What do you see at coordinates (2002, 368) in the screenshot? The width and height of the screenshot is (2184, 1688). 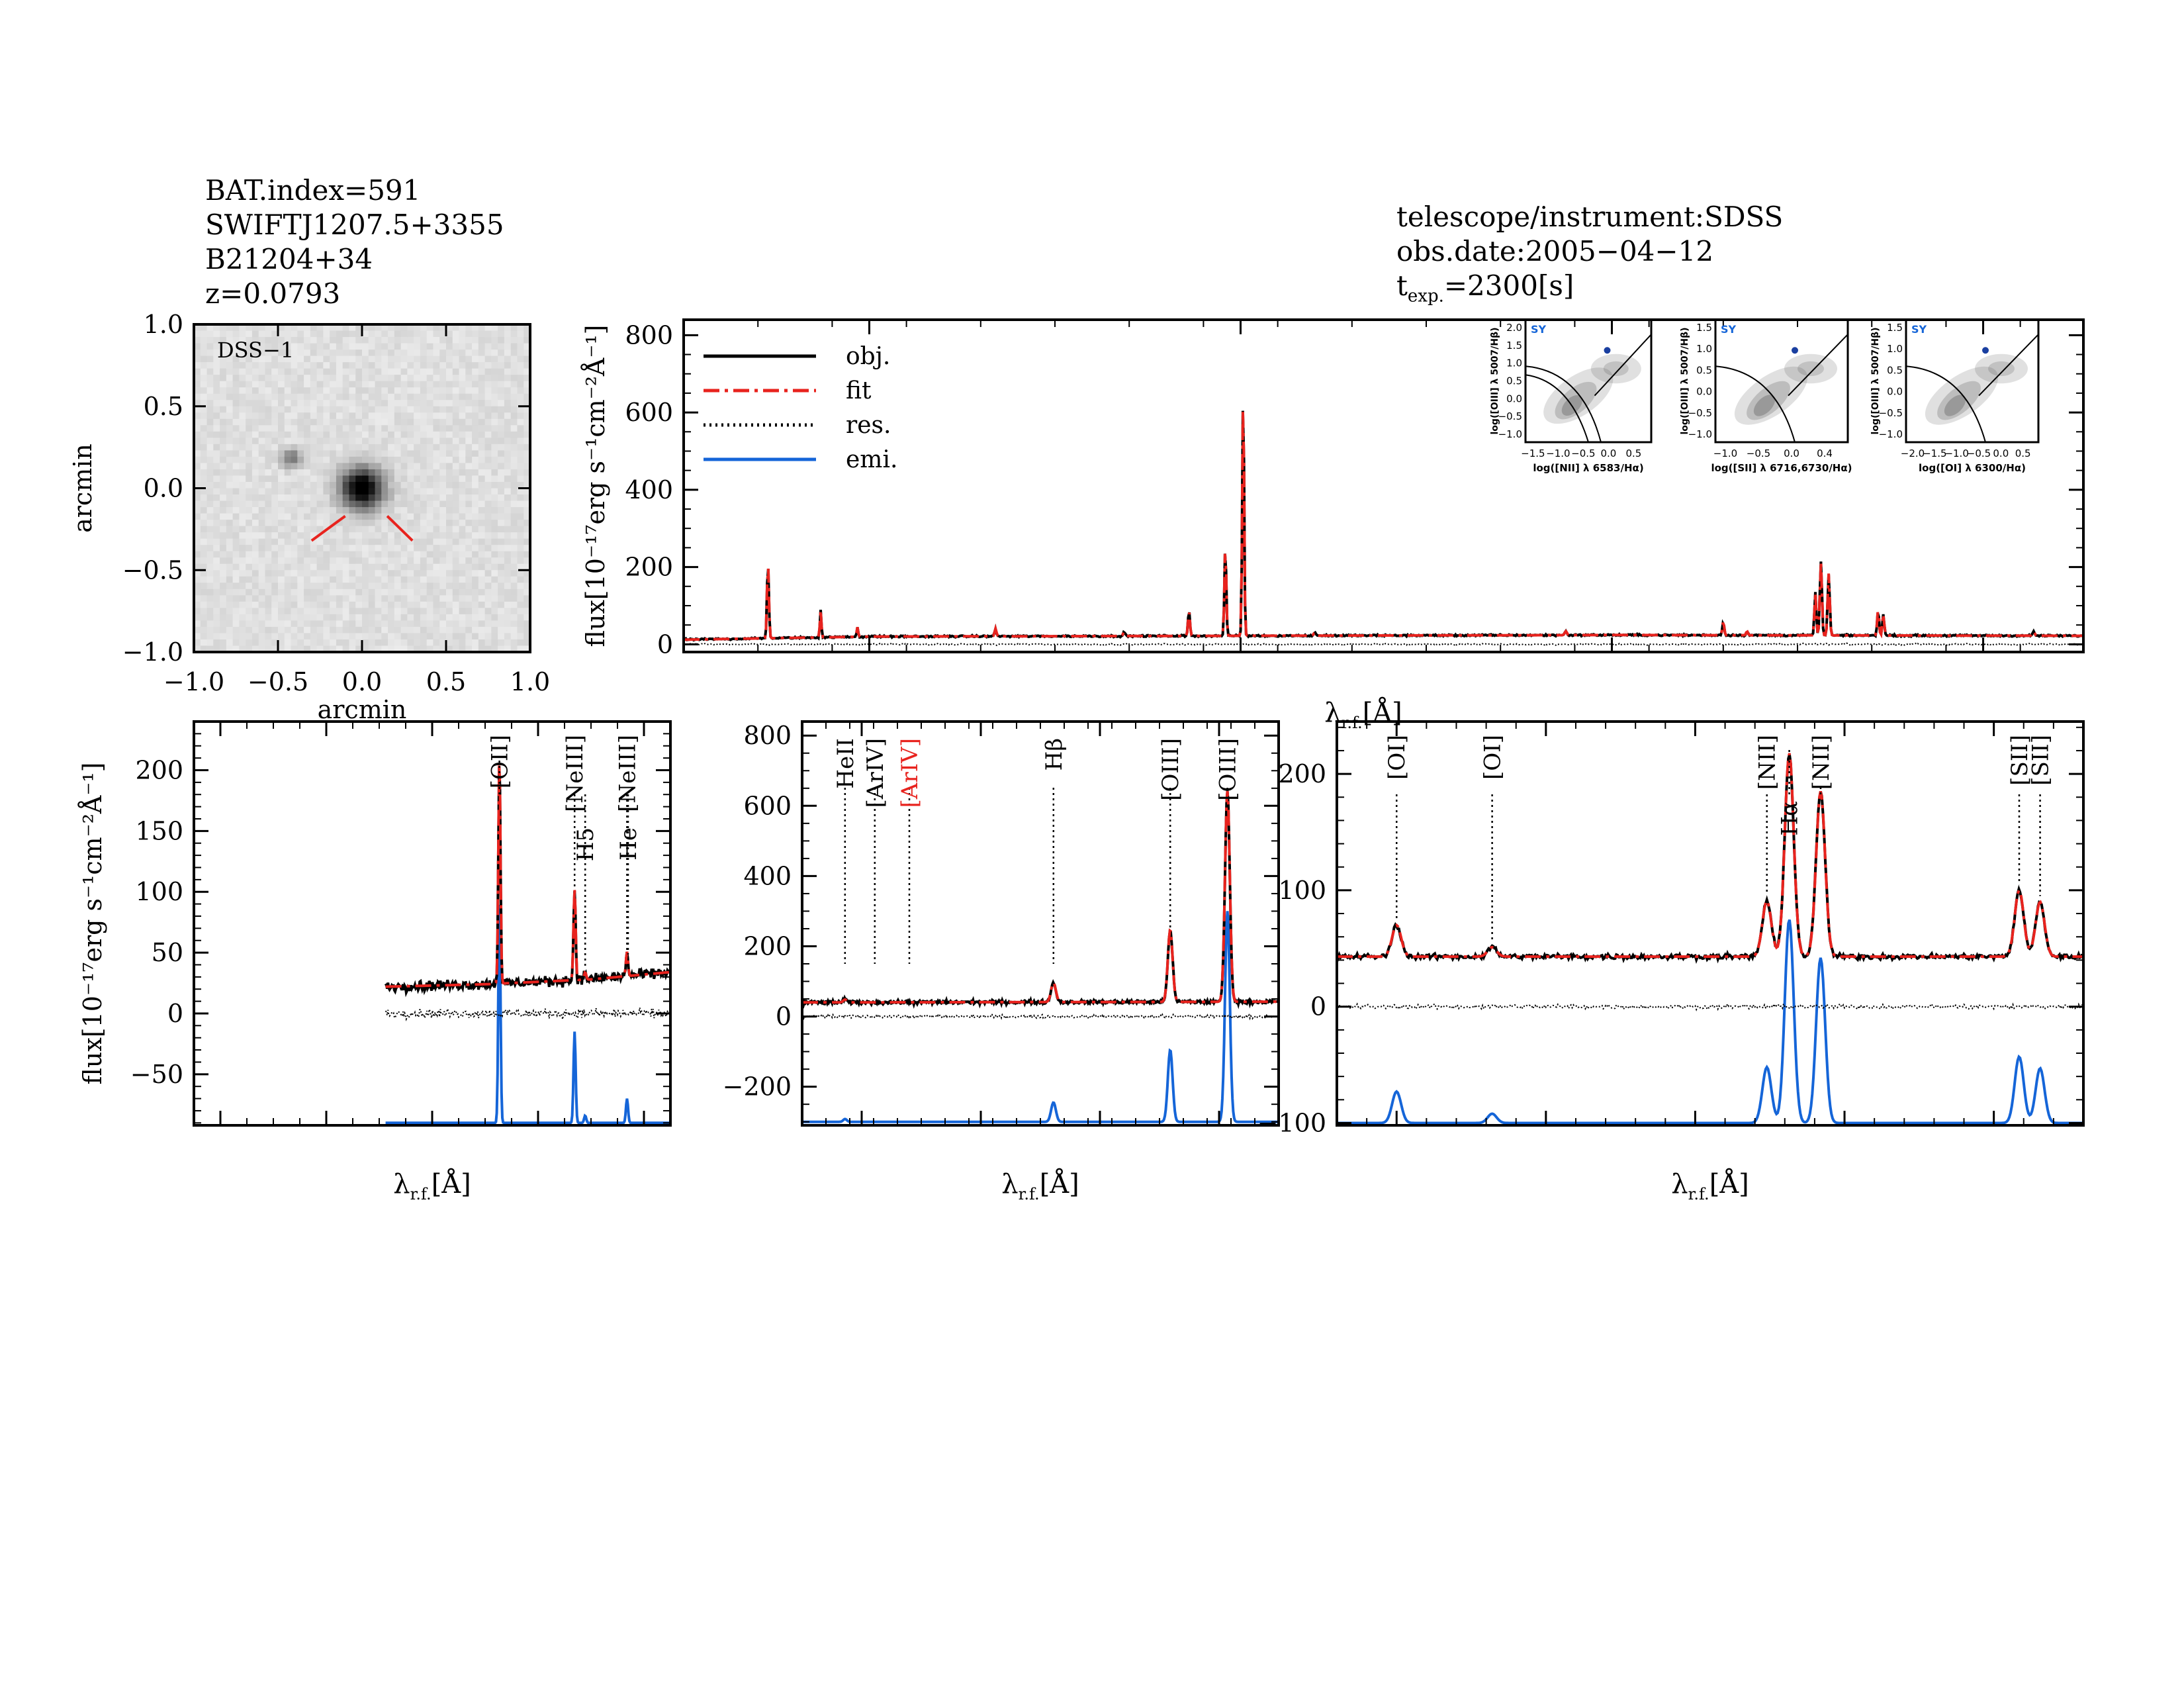 I see `density-contour` at bounding box center [2002, 368].